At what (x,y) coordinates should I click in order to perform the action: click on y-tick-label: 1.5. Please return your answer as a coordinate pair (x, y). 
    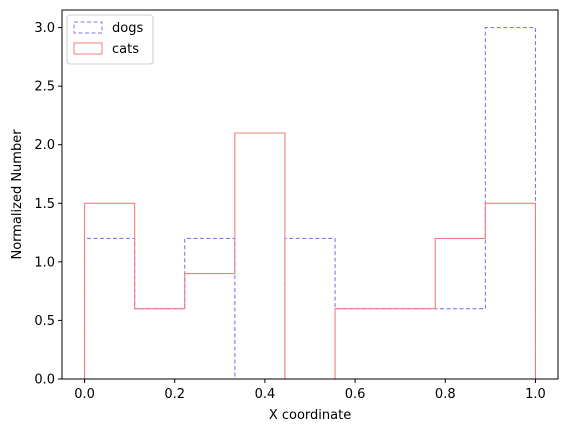
    Looking at the image, I should click on (44, 204).